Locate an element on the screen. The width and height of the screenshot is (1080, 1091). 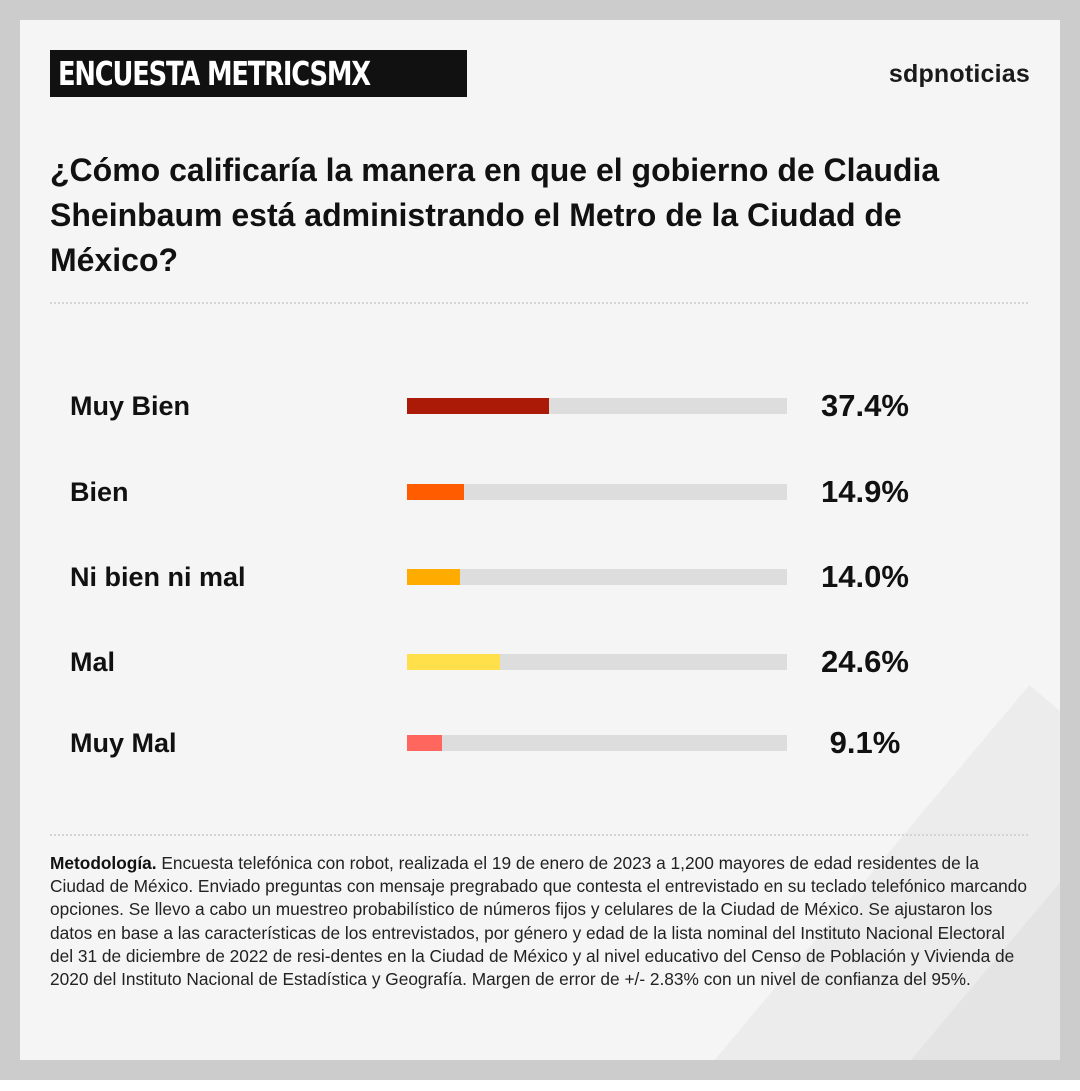
bar-label: Muy Mal is located at coordinates (123, 743).